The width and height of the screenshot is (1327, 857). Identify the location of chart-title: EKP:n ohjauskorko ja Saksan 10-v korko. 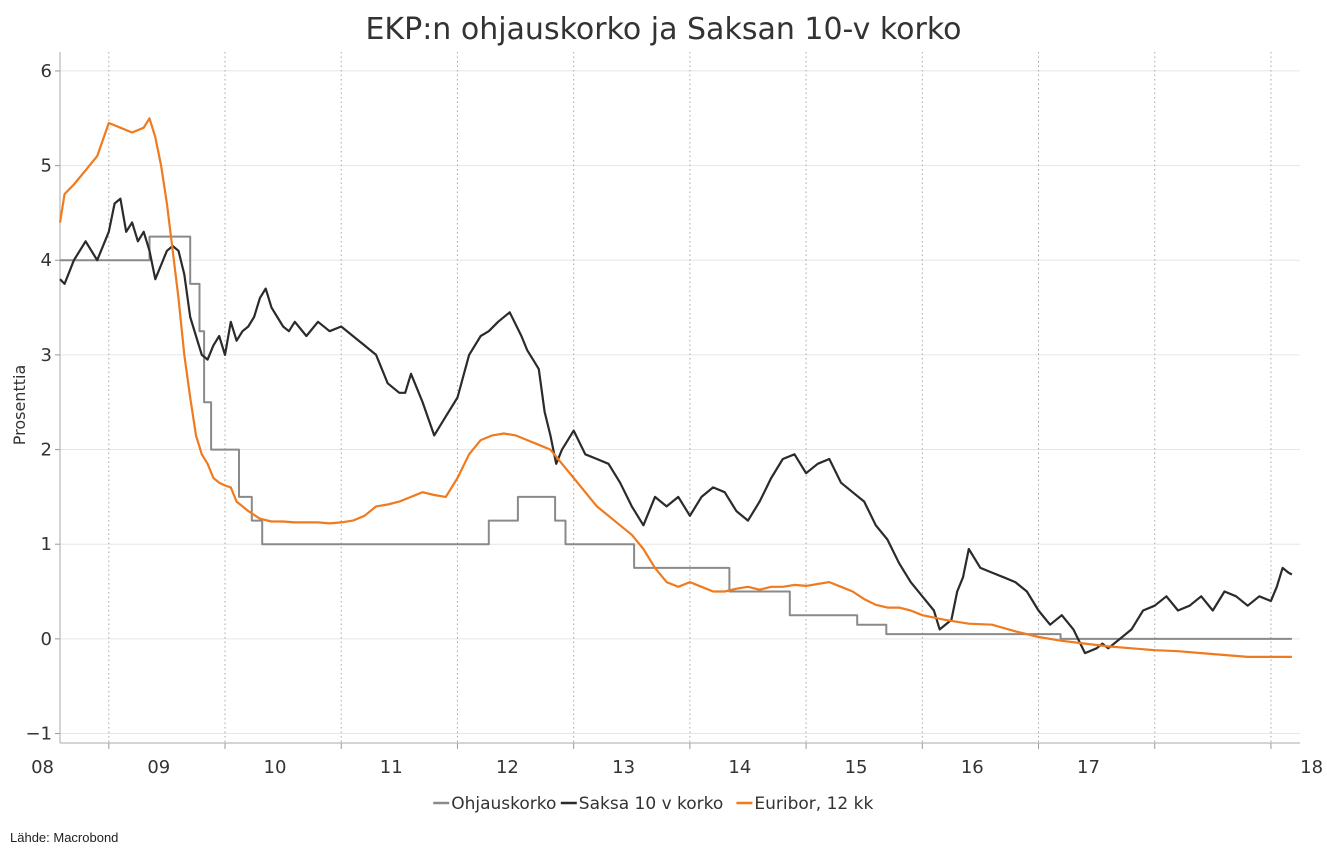
(663, 29).